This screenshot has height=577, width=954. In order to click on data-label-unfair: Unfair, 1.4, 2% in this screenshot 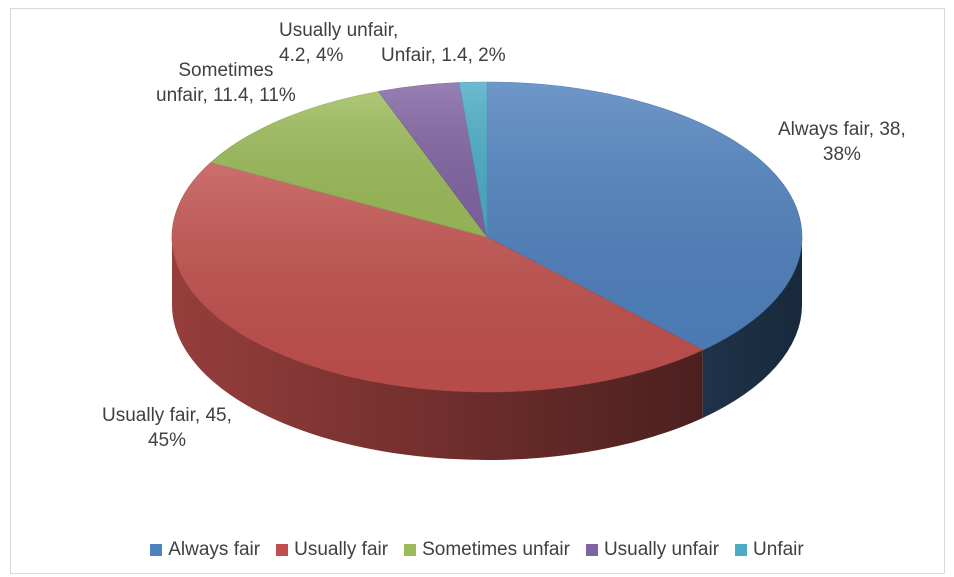, I will do `click(443, 55)`.